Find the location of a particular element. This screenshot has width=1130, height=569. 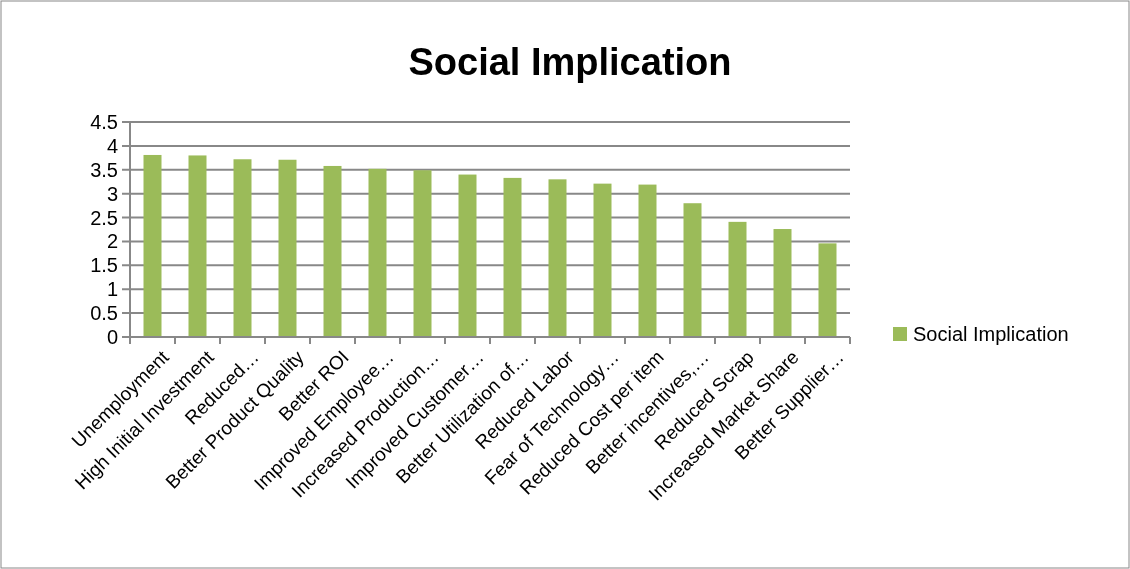

chart-title: Social Implication is located at coordinates (570, 62).